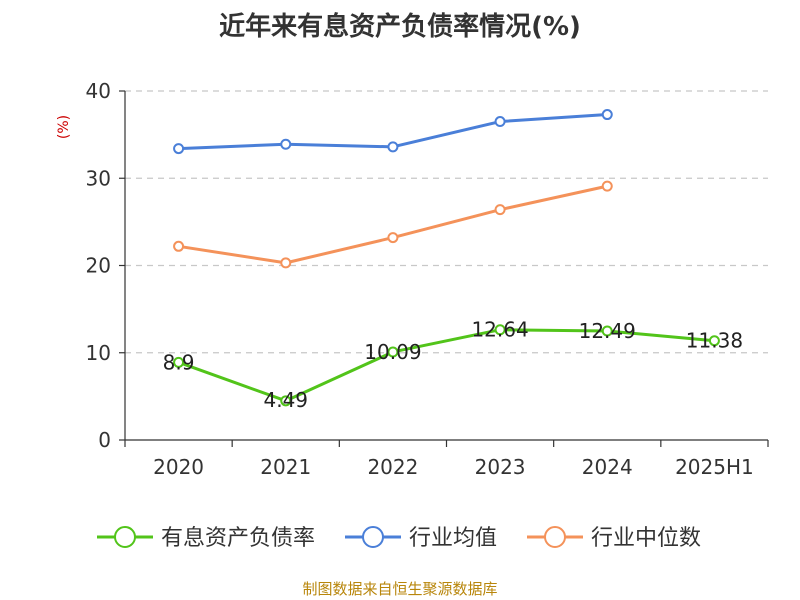  I want to click on x-tick-label-2025H1: 2025H1, so click(714, 467).